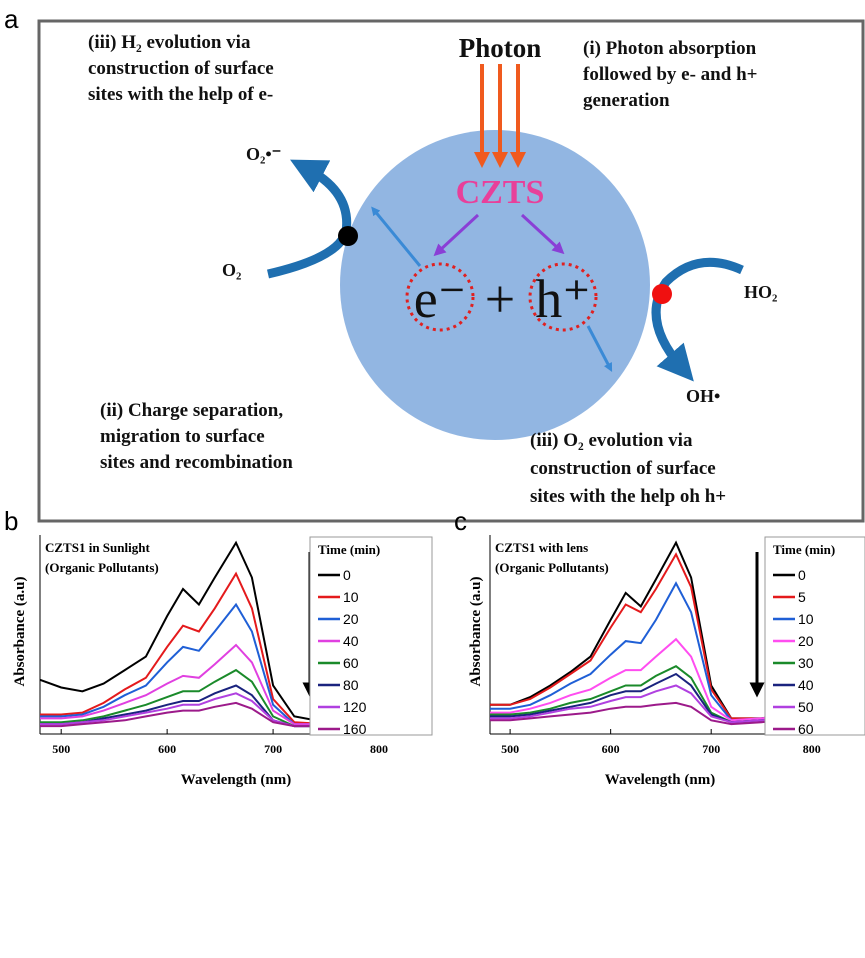 This screenshot has width=865, height=958. I want to click on step-text: generation, so click(626, 100).